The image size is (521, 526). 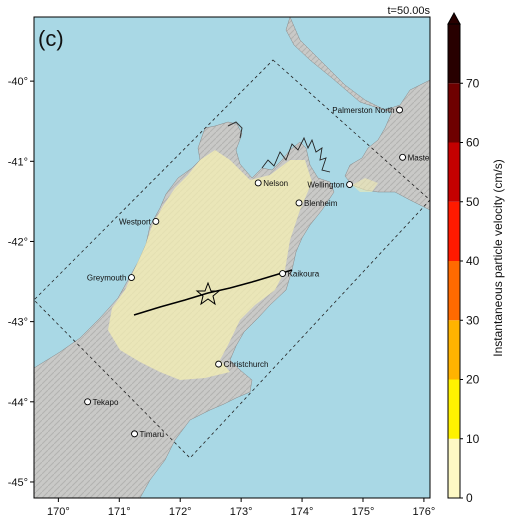 I want to click on city-label: Palmerston North, so click(x=363, y=110).